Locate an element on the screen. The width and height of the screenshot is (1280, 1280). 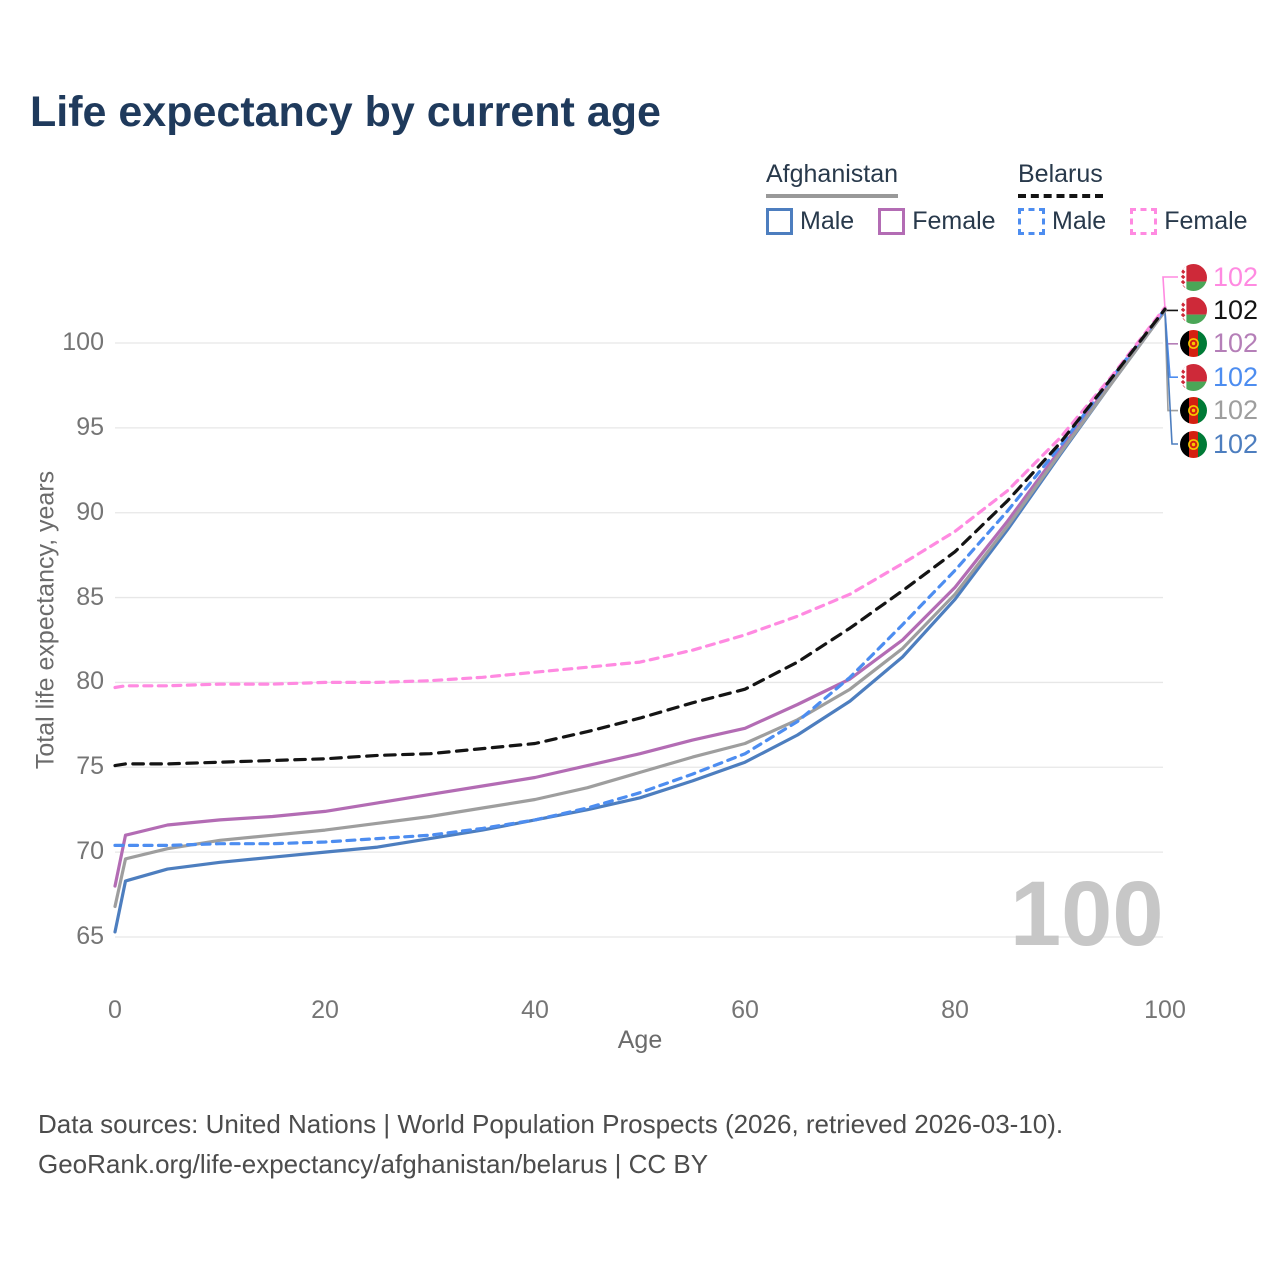
legend-group-belarus: Belarus Male Female is located at coordinates (1133, 198).